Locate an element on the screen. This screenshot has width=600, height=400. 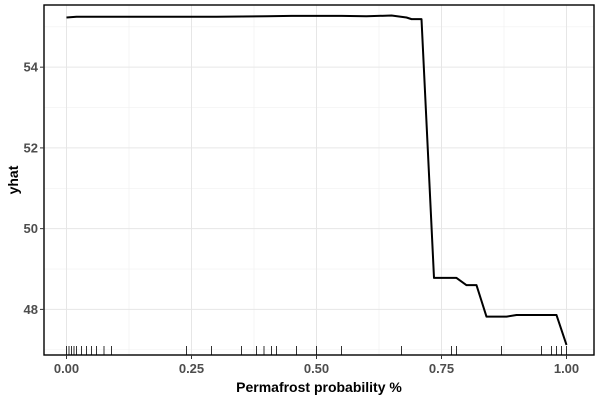
y-axis: 48 50 52 54 is located at coordinates (34, 188).